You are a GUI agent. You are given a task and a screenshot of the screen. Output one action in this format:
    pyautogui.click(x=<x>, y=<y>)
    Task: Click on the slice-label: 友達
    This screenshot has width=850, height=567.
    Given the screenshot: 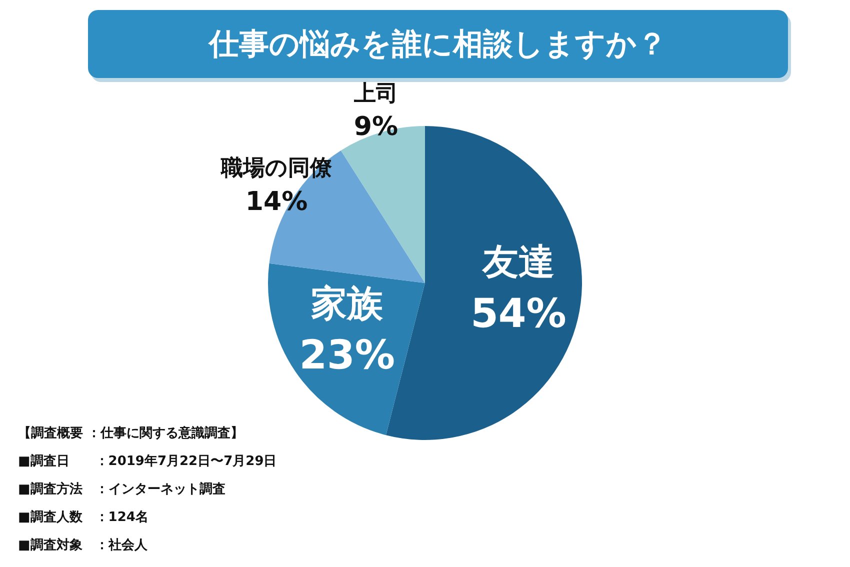 What is the action you would take?
    pyautogui.click(x=517, y=263)
    